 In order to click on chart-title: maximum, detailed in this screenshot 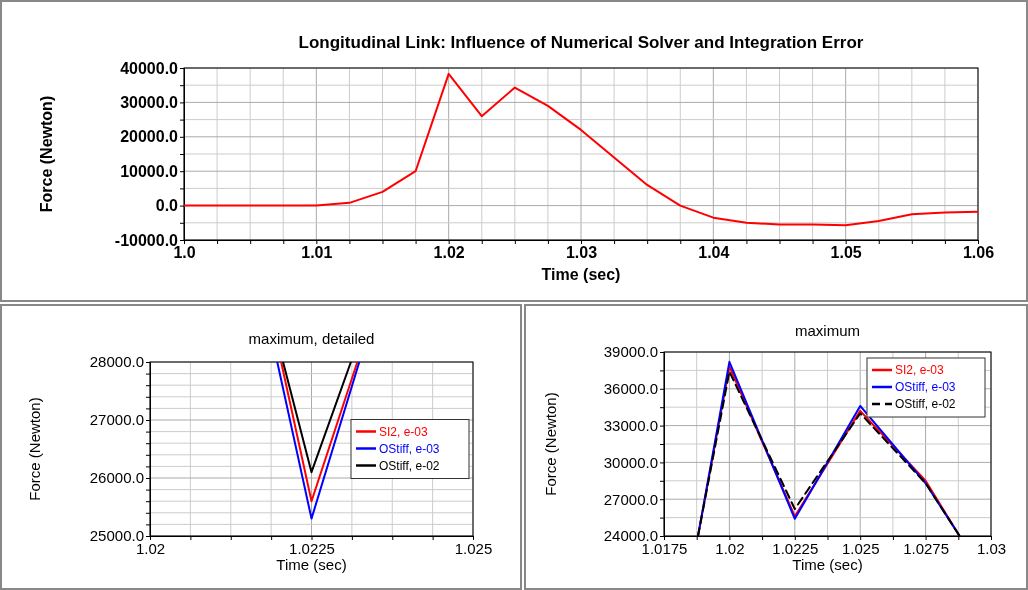, I will do `click(311, 338)`.